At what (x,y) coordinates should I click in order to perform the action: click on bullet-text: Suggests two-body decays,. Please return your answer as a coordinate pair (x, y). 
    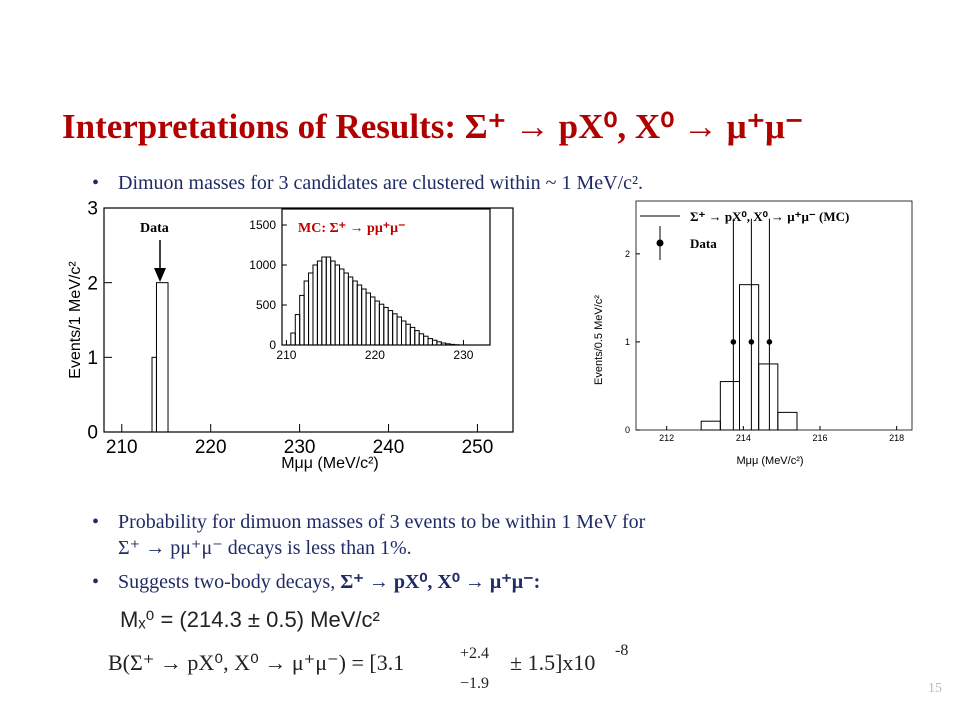
    Looking at the image, I should click on (229, 582).